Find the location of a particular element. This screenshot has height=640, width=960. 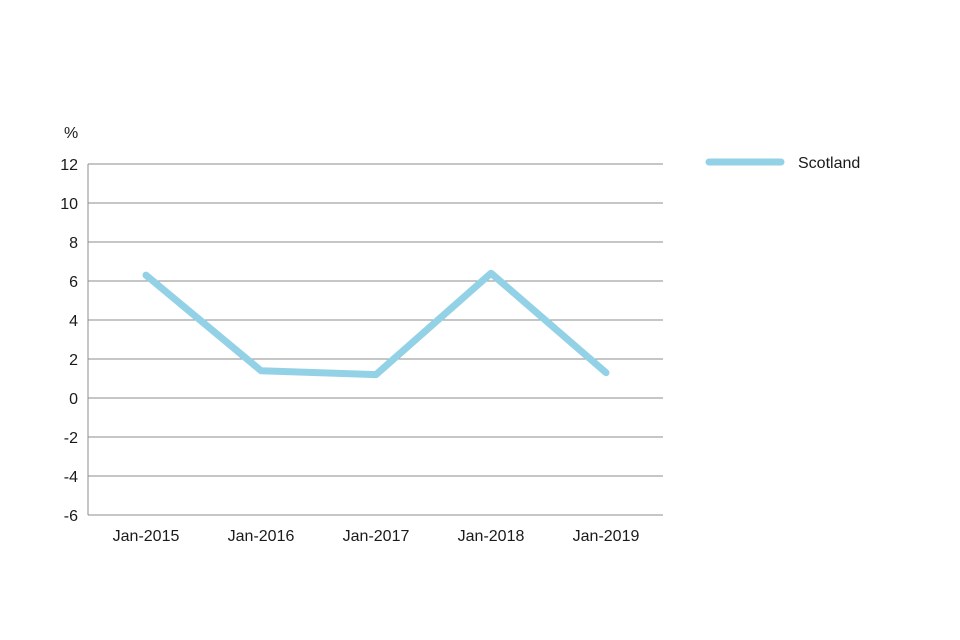

y-tick-label: 0 is located at coordinates (73, 399).